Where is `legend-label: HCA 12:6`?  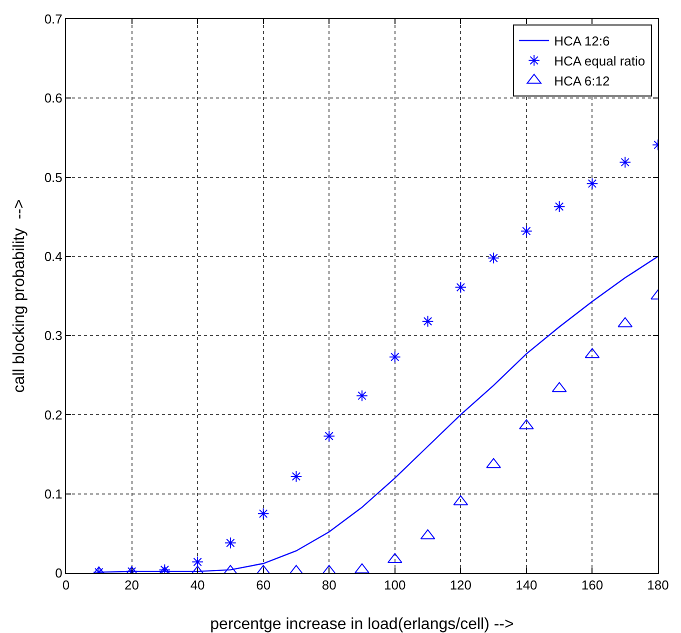
legend-label: HCA 12:6 is located at coordinates (582, 41).